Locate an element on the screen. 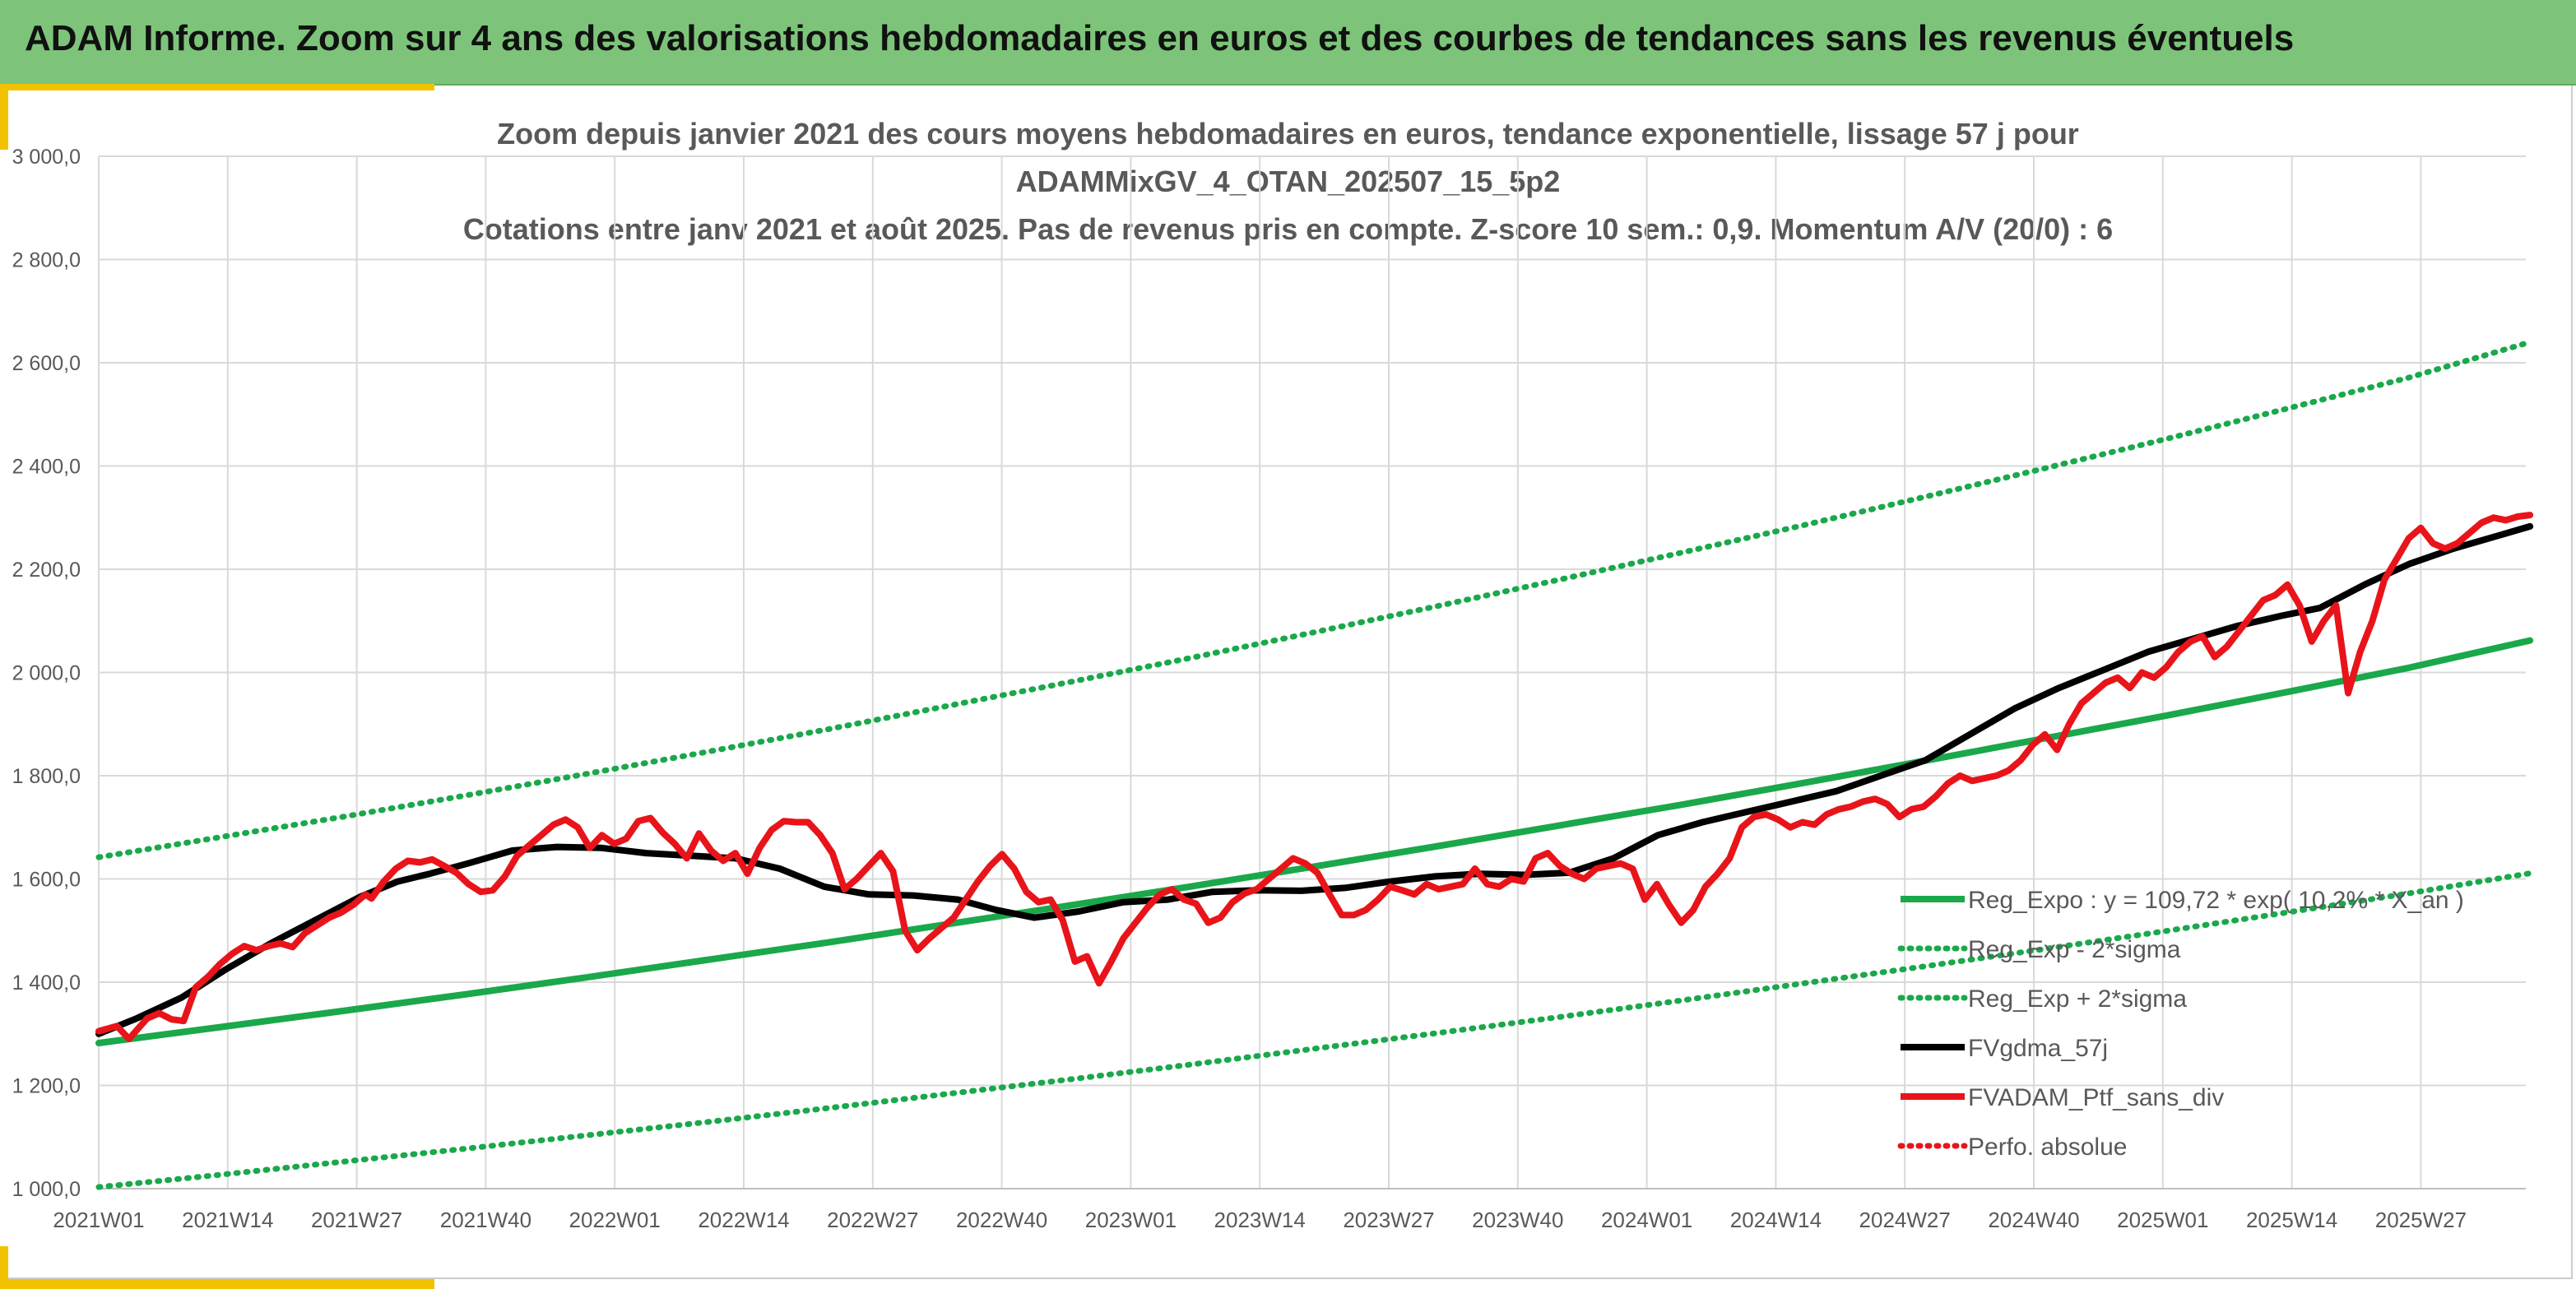 Image resolution: width=2576 pixels, height=1289 pixels. y-tick-label: 1 800,0 is located at coordinates (46, 776).